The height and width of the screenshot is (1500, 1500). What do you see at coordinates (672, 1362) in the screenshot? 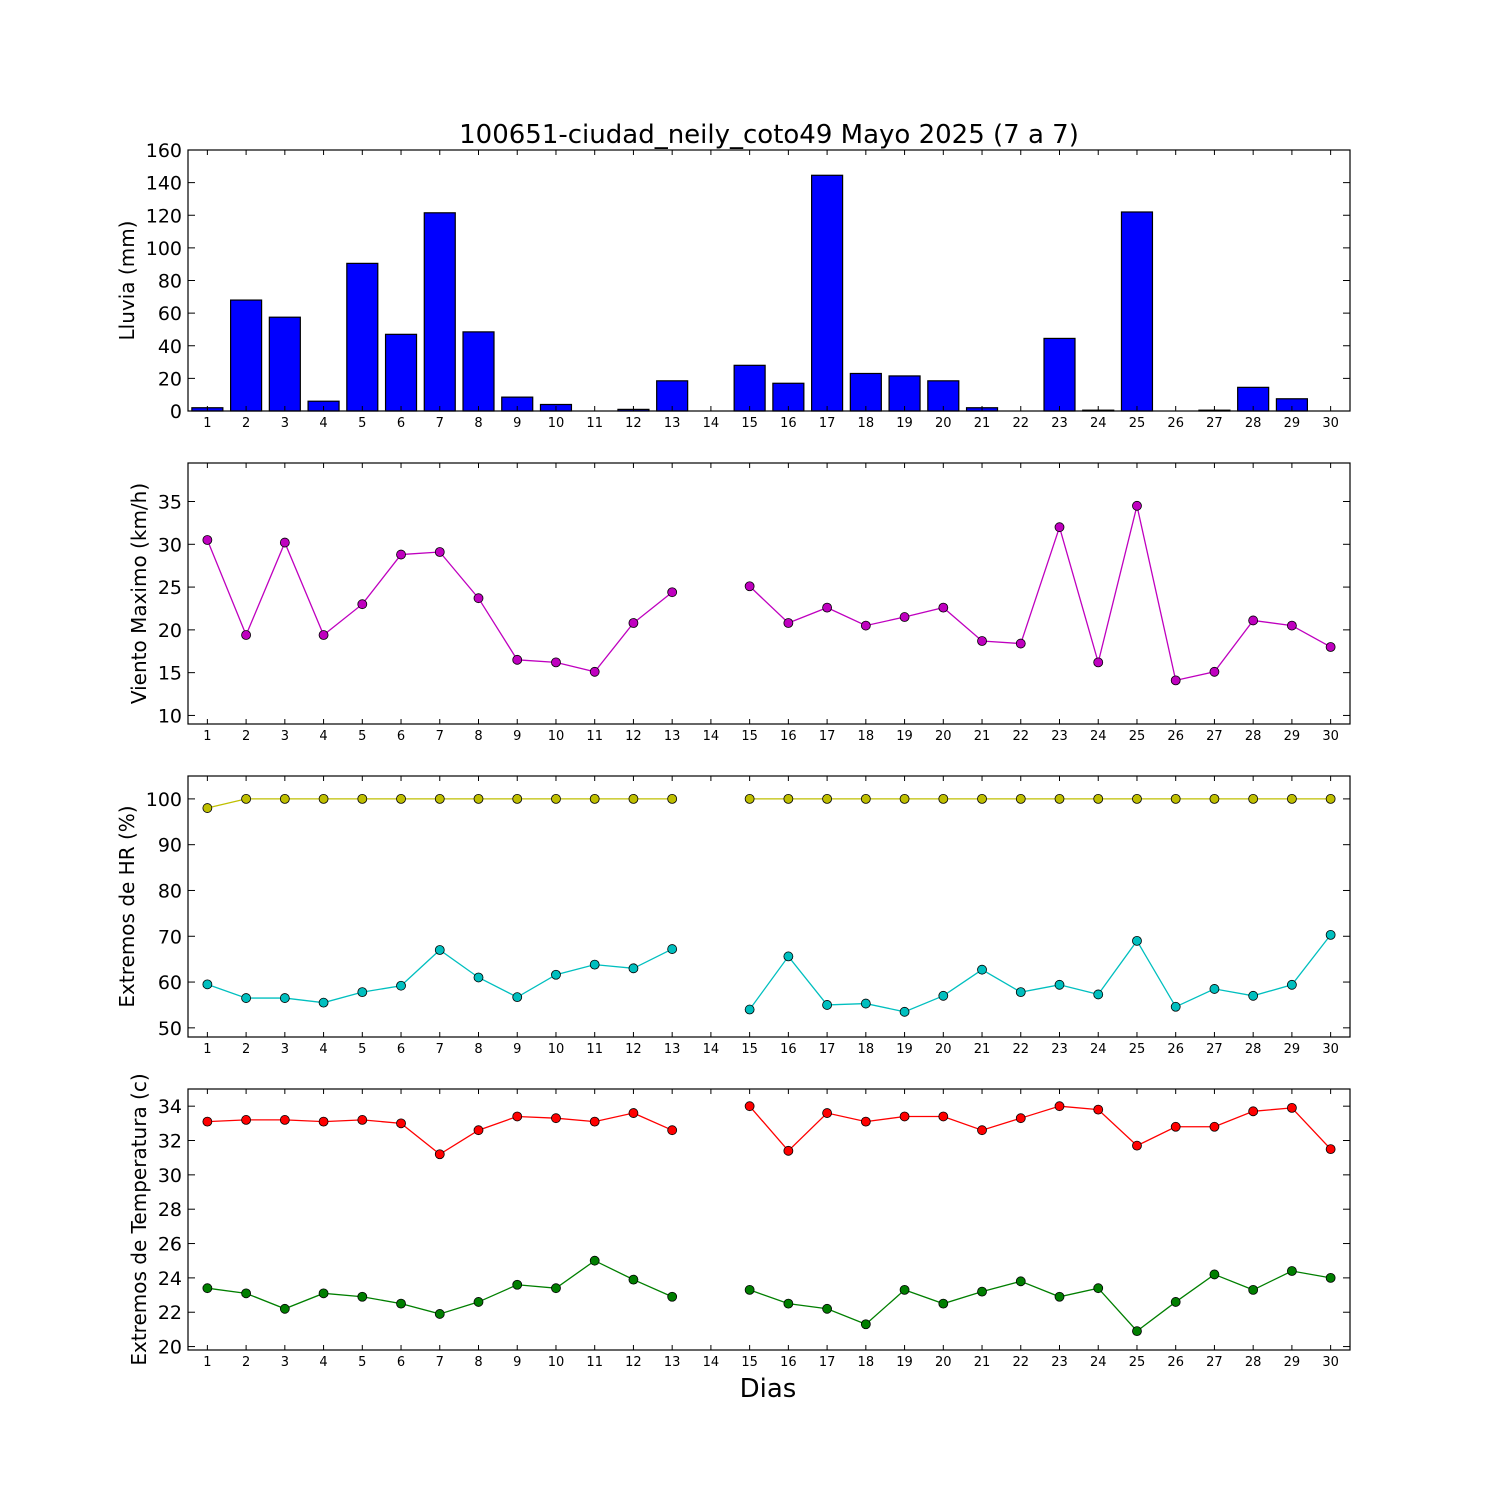
I see `x-tick-label: 13` at bounding box center [672, 1362].